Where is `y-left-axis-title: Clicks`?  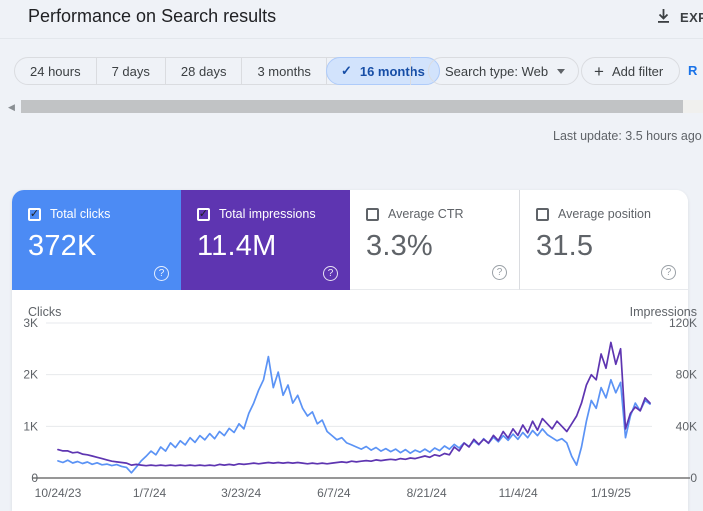
y-left-axis-title: Clicks is located at coordinates (44, 312).